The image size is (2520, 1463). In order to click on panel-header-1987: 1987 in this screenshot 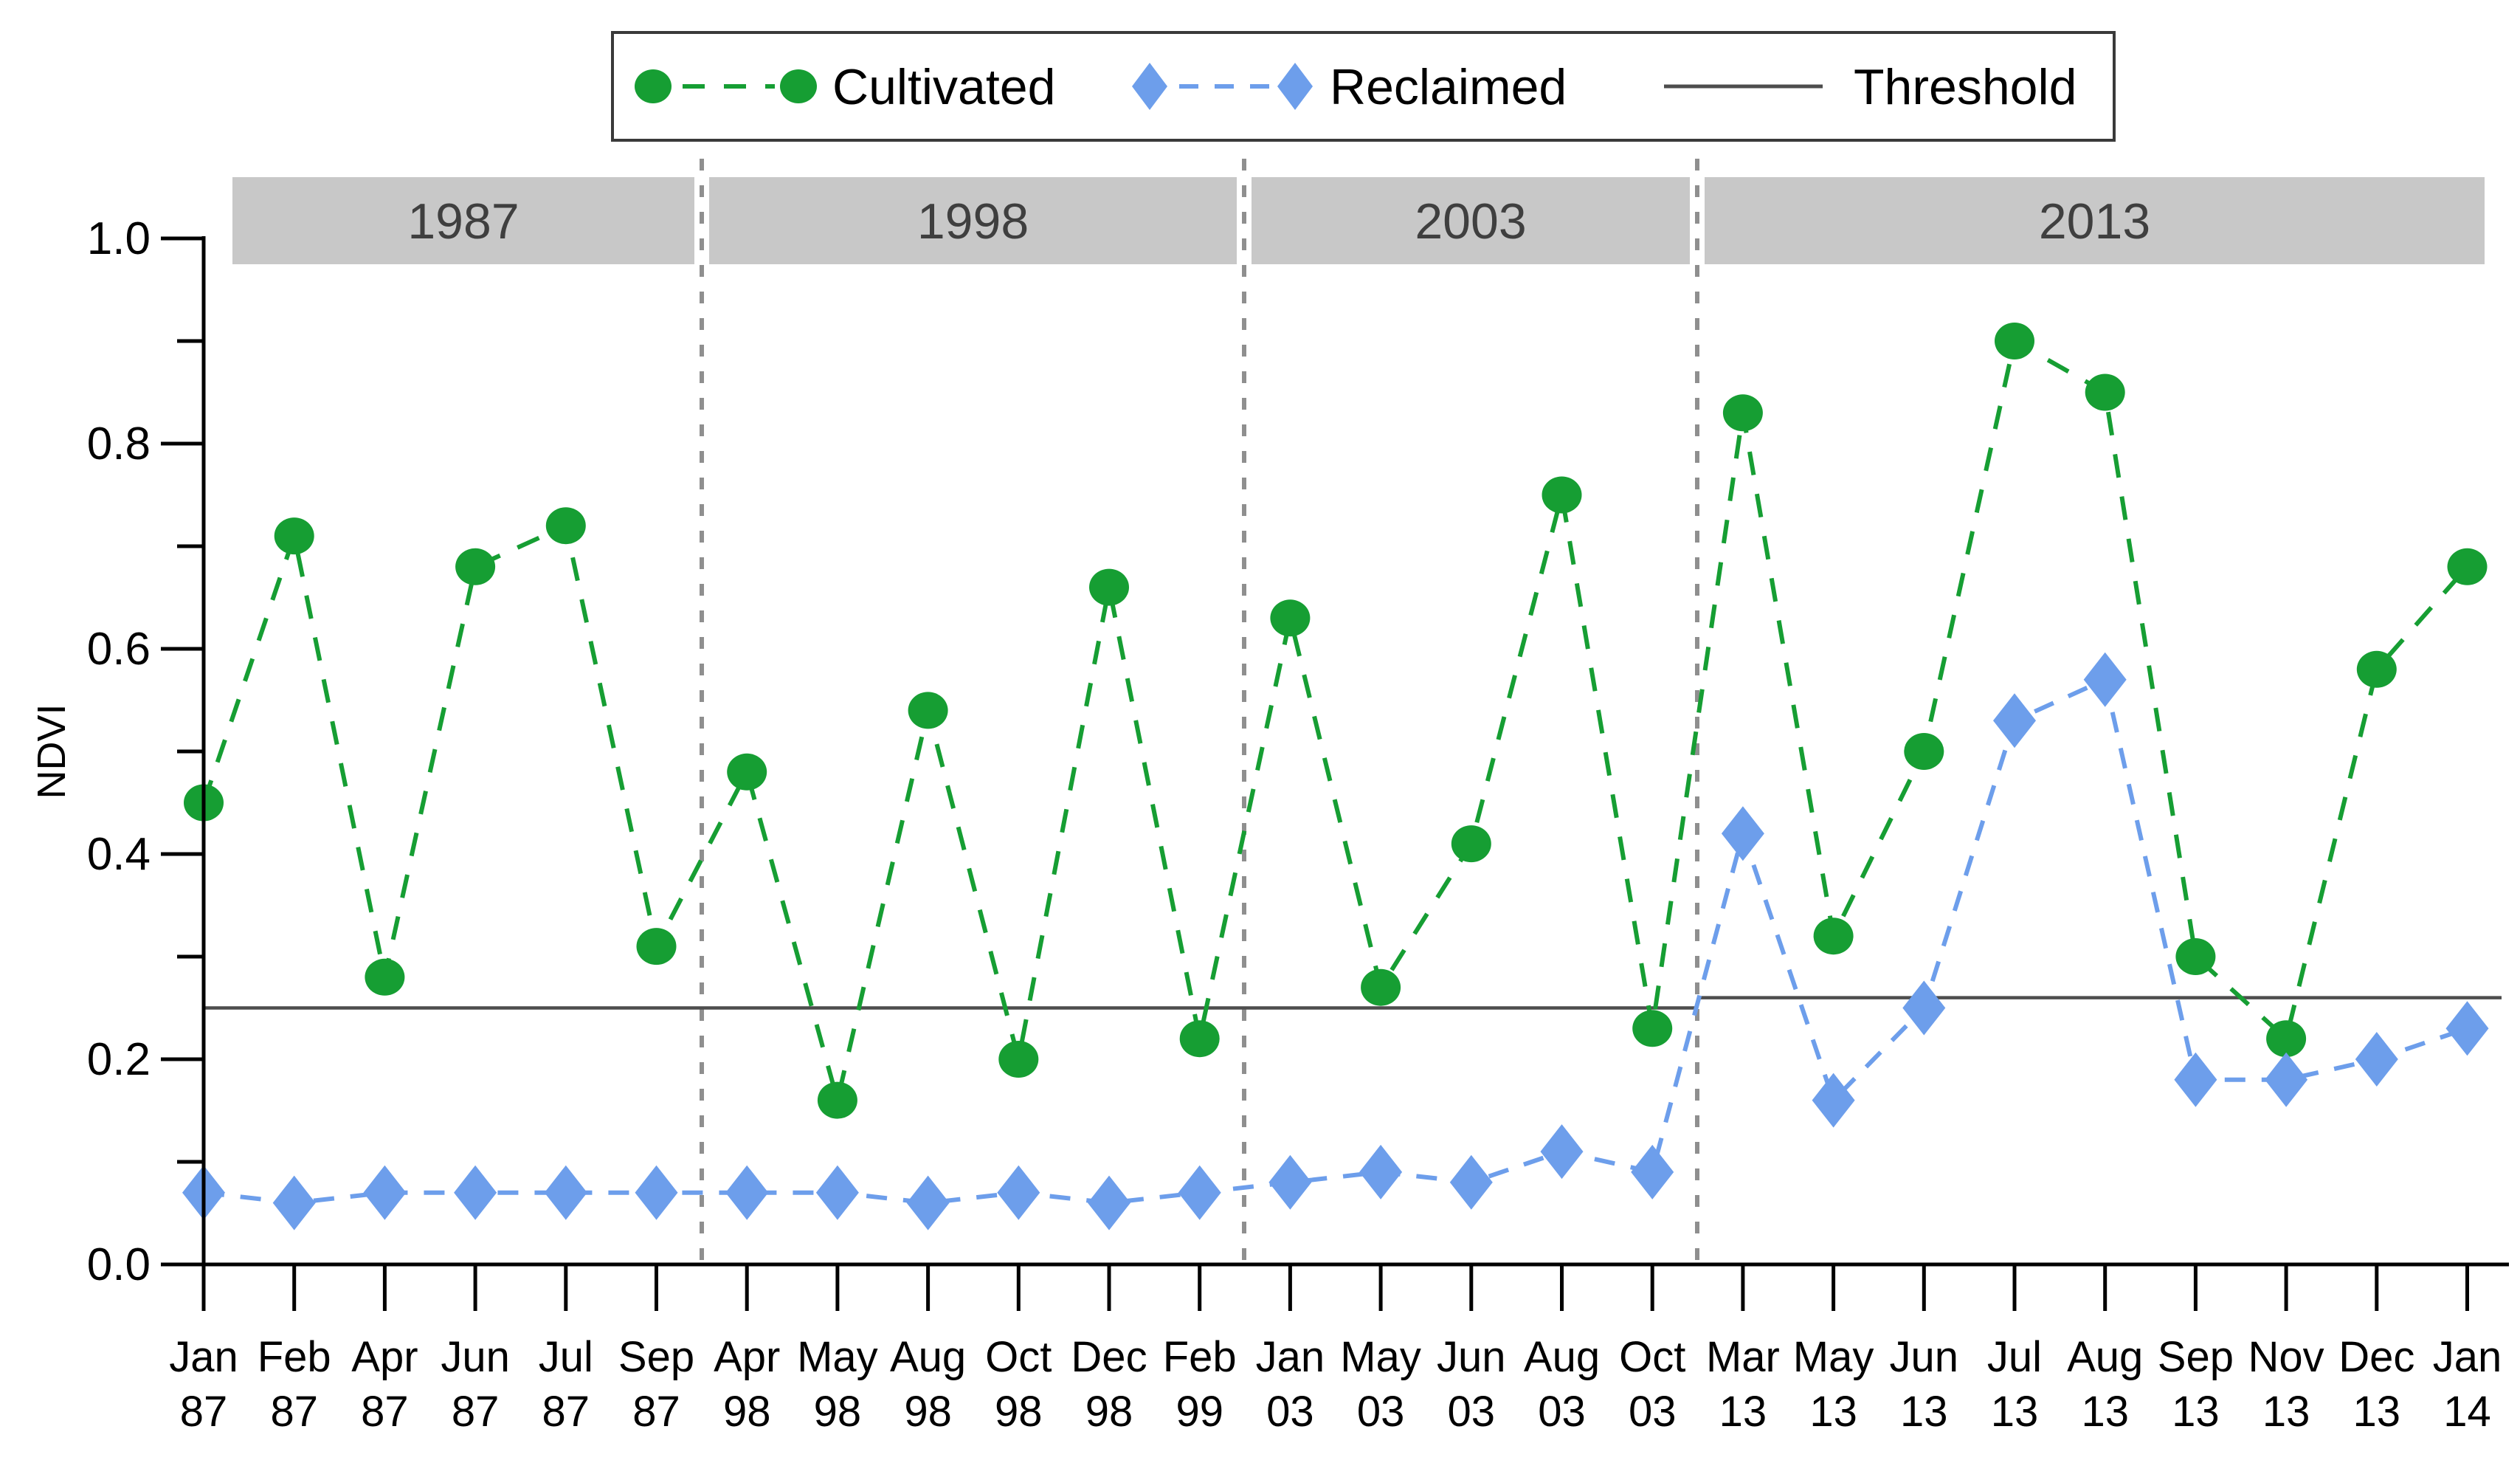, I will do `click(463, 220)`.